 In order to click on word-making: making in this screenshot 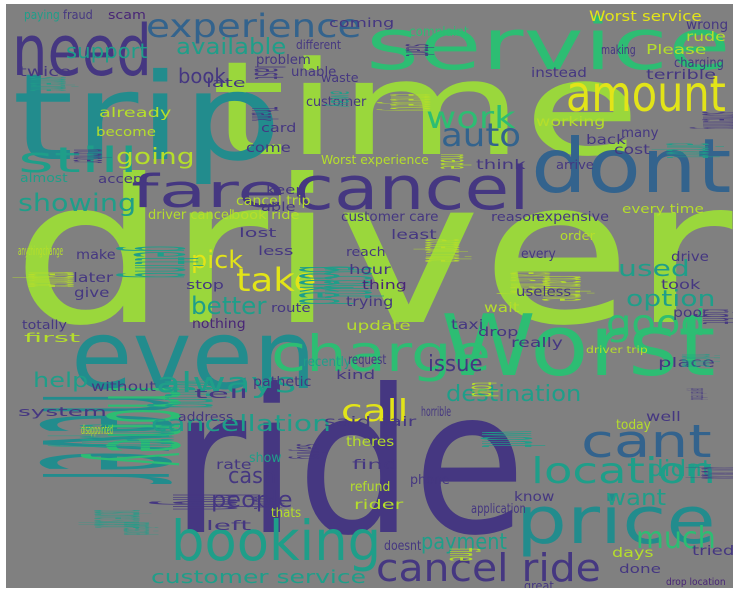, I will do `click(618, 50)`.